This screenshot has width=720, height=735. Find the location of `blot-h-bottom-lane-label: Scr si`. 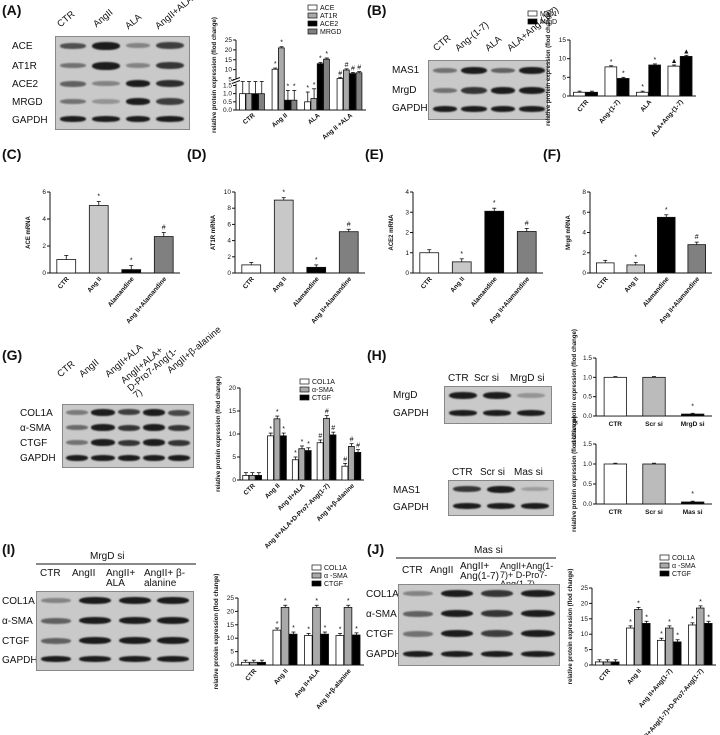

blot-h-bottom-lane-label: Scr si is located at coordinates (492, 472).